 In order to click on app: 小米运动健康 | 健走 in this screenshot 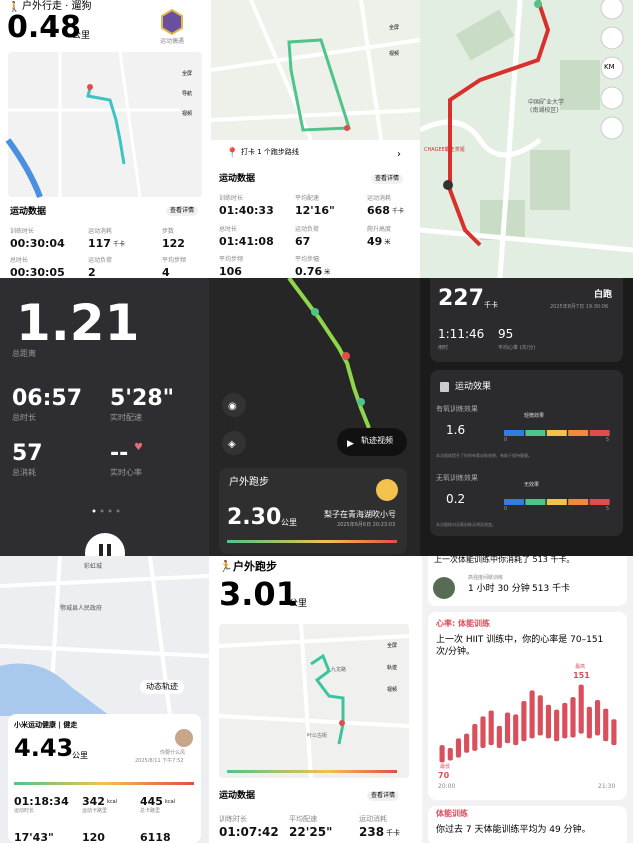, I will do `click(46, 725)`.